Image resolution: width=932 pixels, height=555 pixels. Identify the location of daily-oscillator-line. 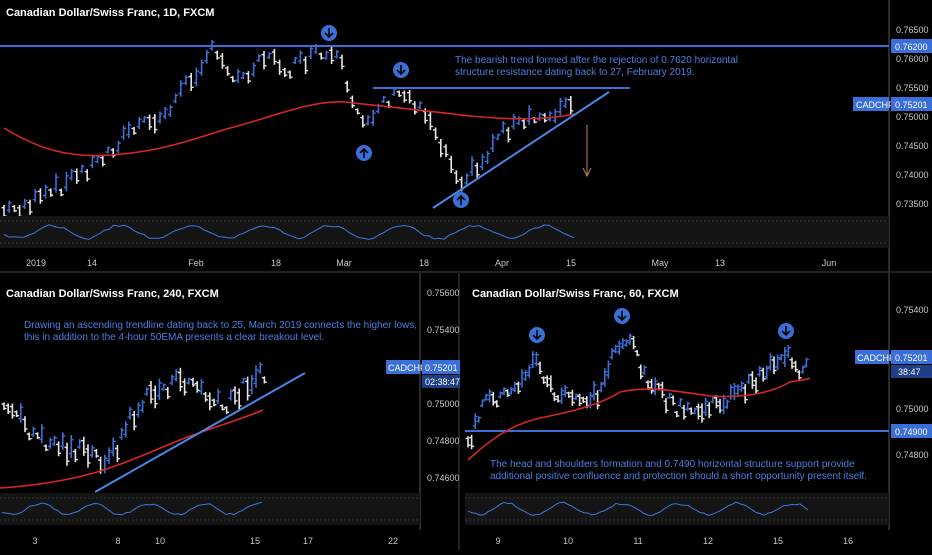
(289, 232).